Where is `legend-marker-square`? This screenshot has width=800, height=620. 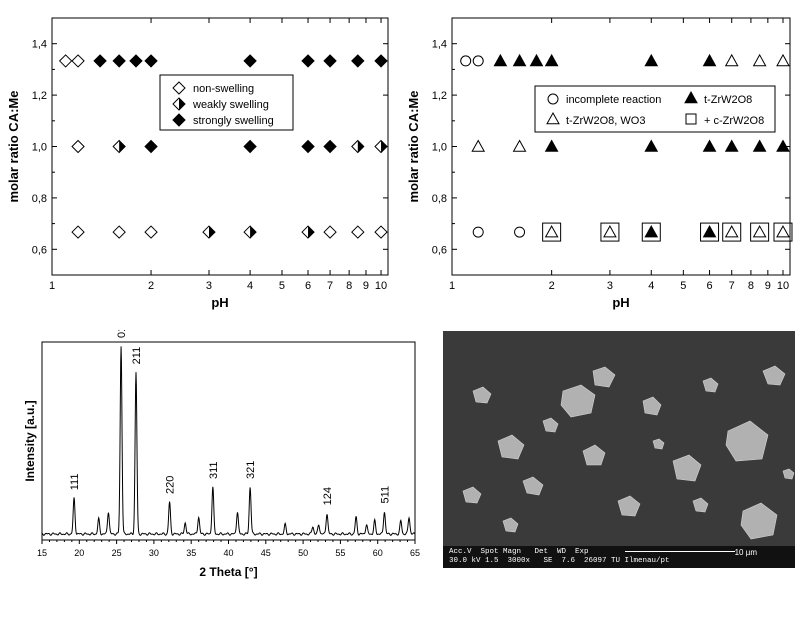
legend-marker-square is located at coordinates (691, 119).